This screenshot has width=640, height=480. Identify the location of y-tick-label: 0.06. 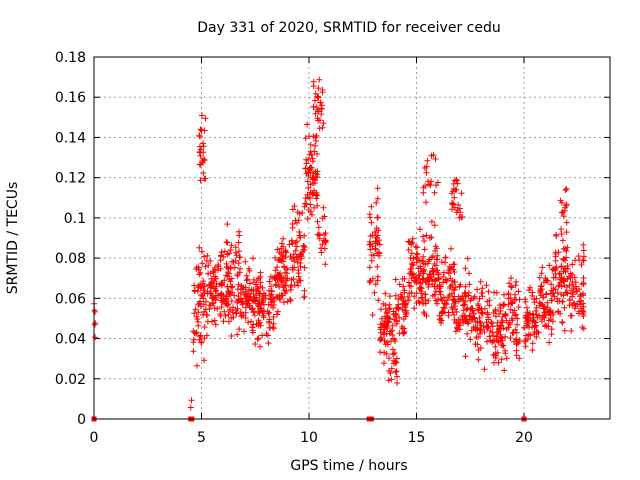
(70, 299).